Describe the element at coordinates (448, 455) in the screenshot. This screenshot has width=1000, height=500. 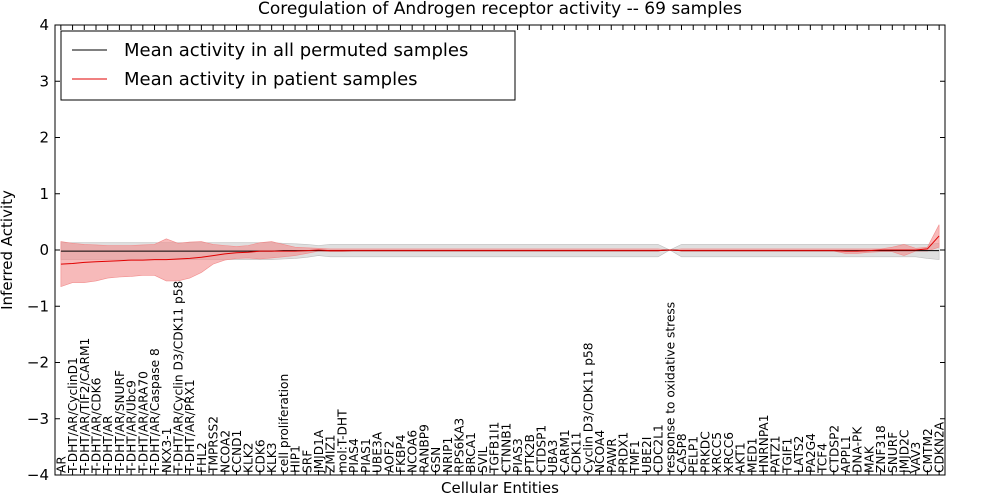
I see `x-category-label: NRIP1` at that location.